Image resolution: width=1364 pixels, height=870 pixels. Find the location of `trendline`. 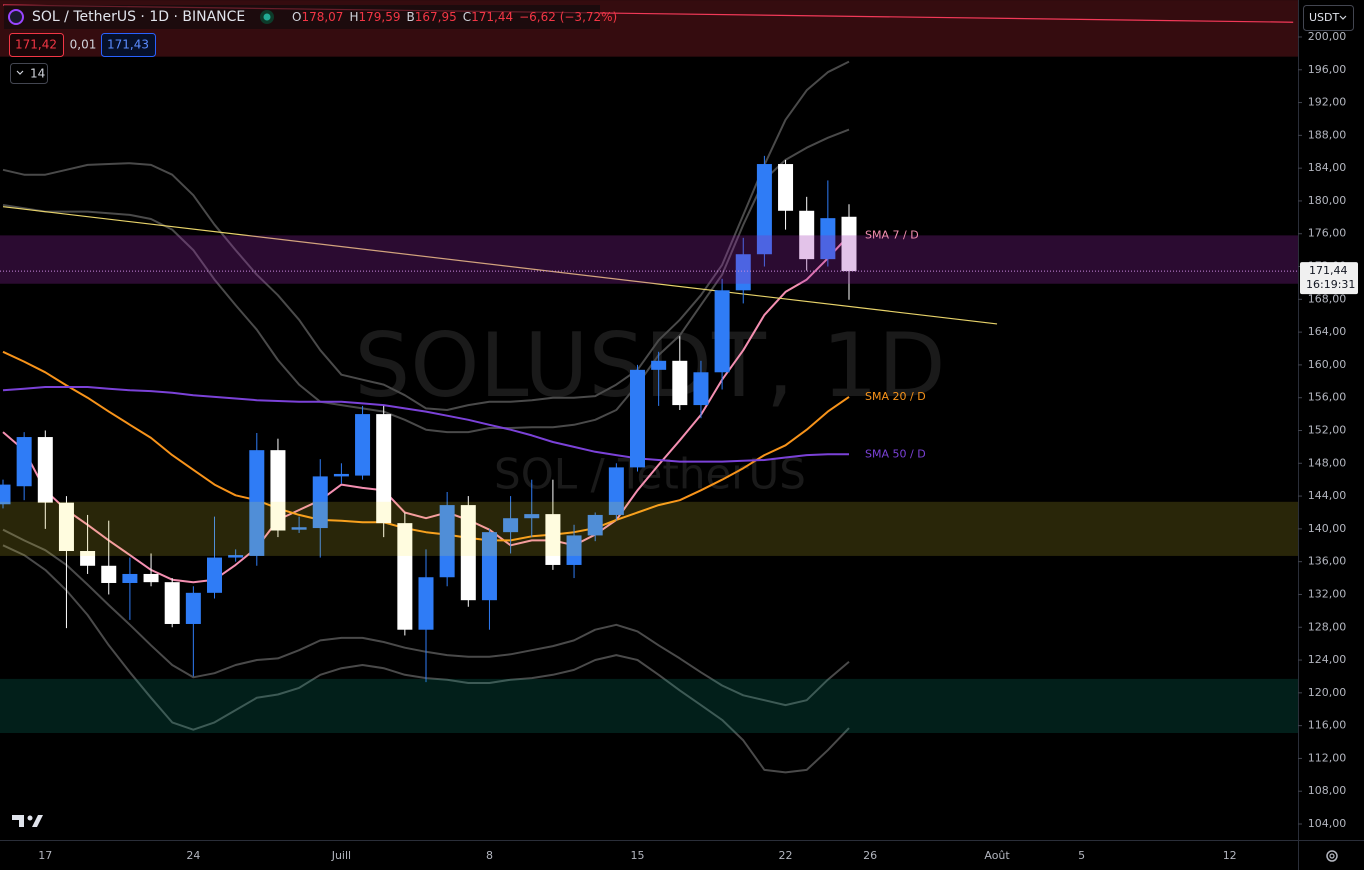

trendline is located at coordinates (500, 265).